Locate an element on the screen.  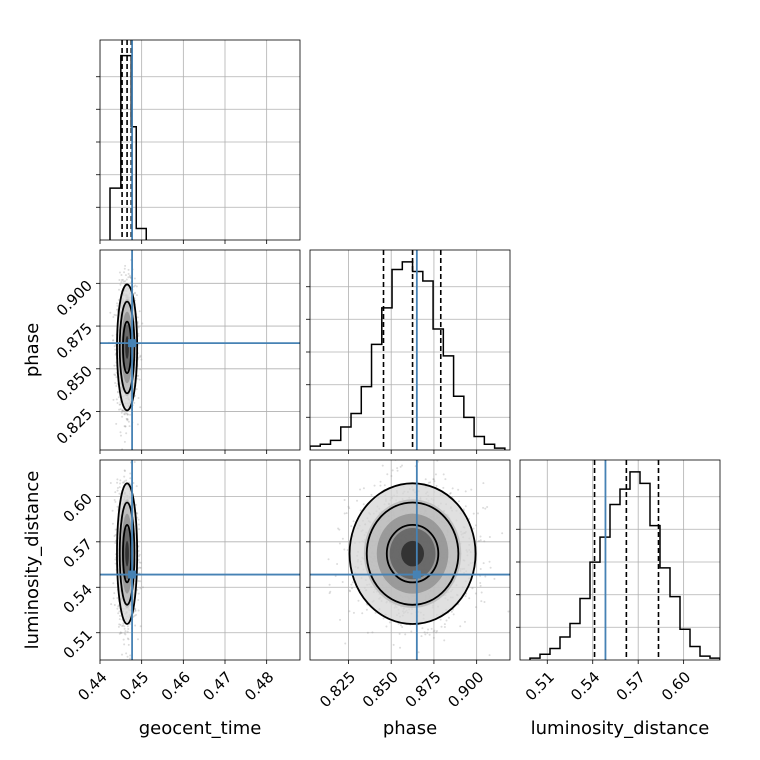
panel-geocent_time-vs-geocent_time is located at coordinates (198, 141).